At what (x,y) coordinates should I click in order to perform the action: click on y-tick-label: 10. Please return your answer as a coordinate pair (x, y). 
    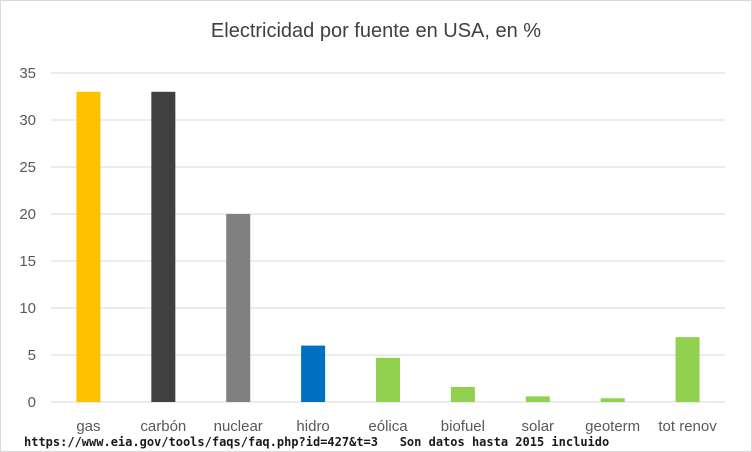
    Looking at the image, I should click on (27, 308).